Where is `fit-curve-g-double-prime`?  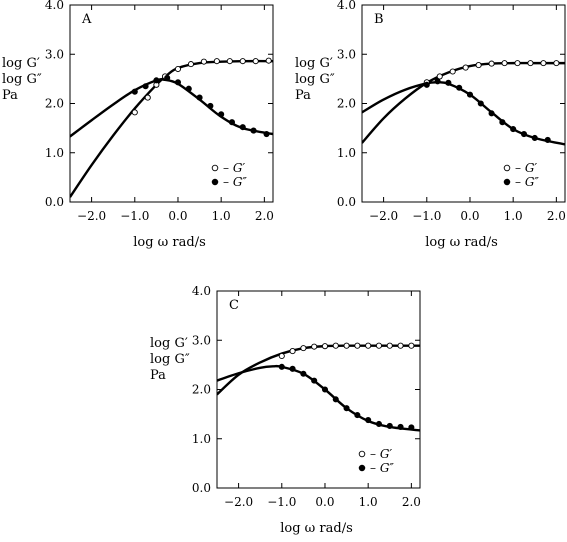 fit-curve-g-double-prime is located at coordinates (318, 398).